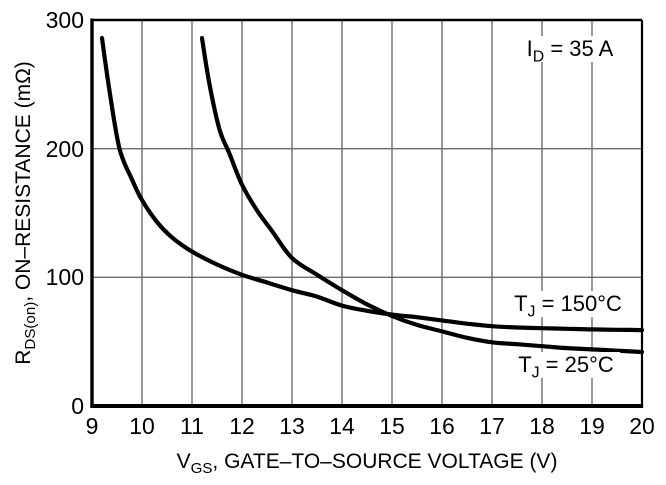 This screenshot has height=485, width=666. What do you see at coordinates (64, 277) in the screenshot?
I see `y-tick-label: 100` at bounding box center [64, 277].